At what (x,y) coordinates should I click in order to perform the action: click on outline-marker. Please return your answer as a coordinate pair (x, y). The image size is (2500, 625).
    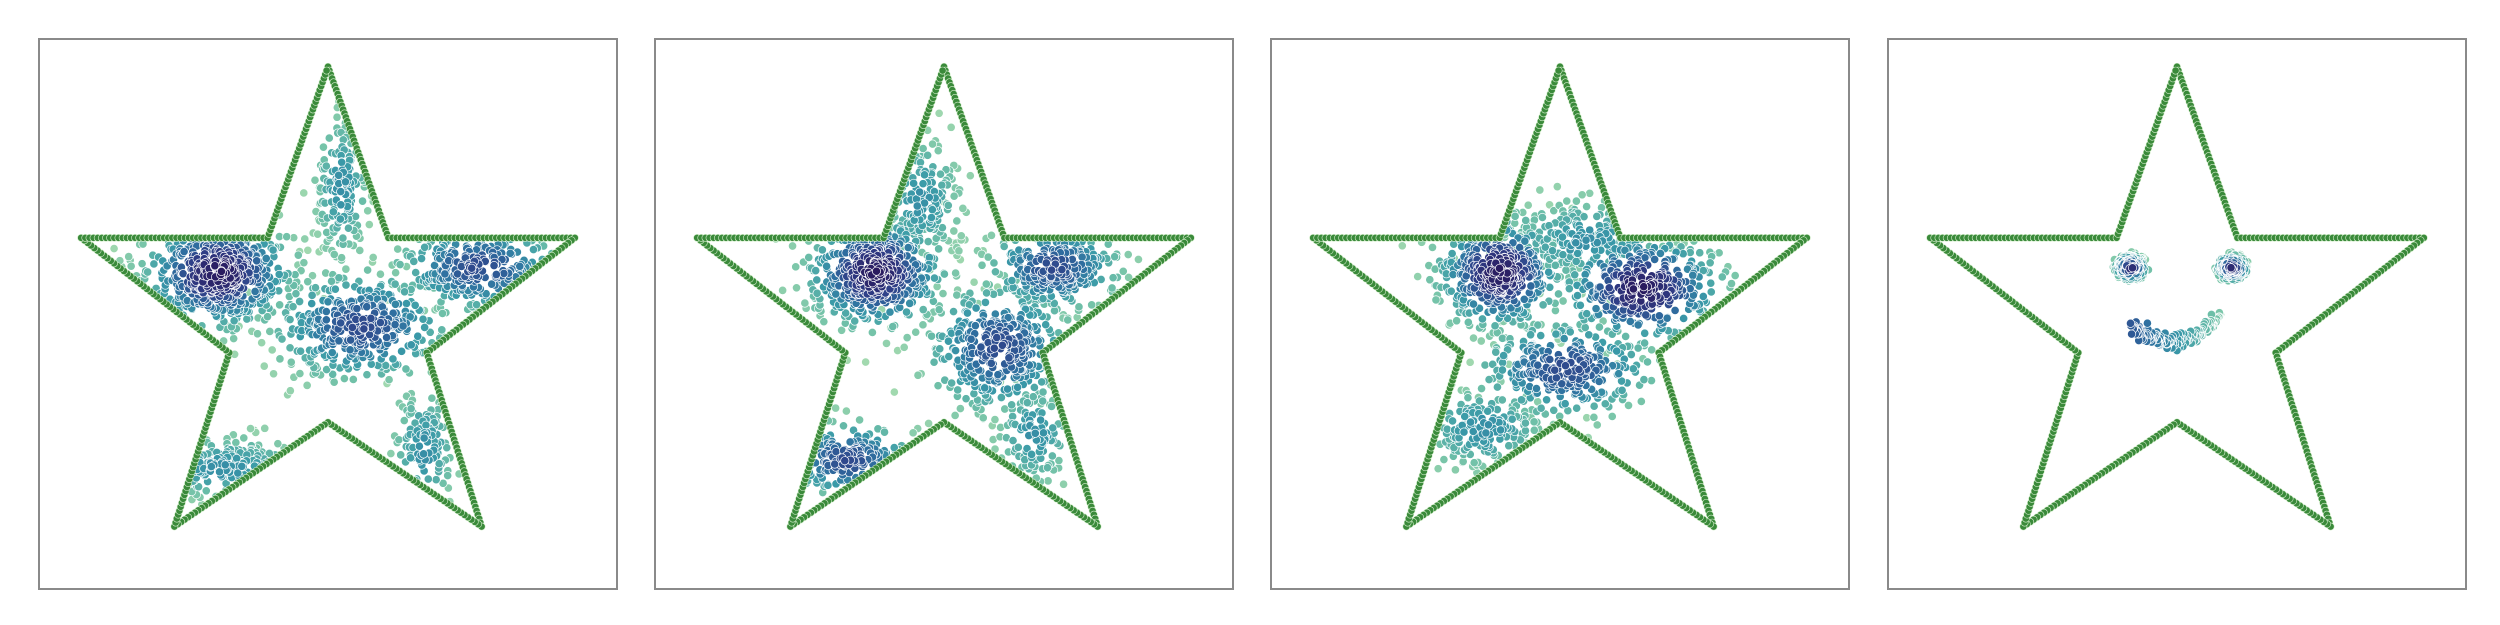
    Looking at the image, I should click on (942, 70).